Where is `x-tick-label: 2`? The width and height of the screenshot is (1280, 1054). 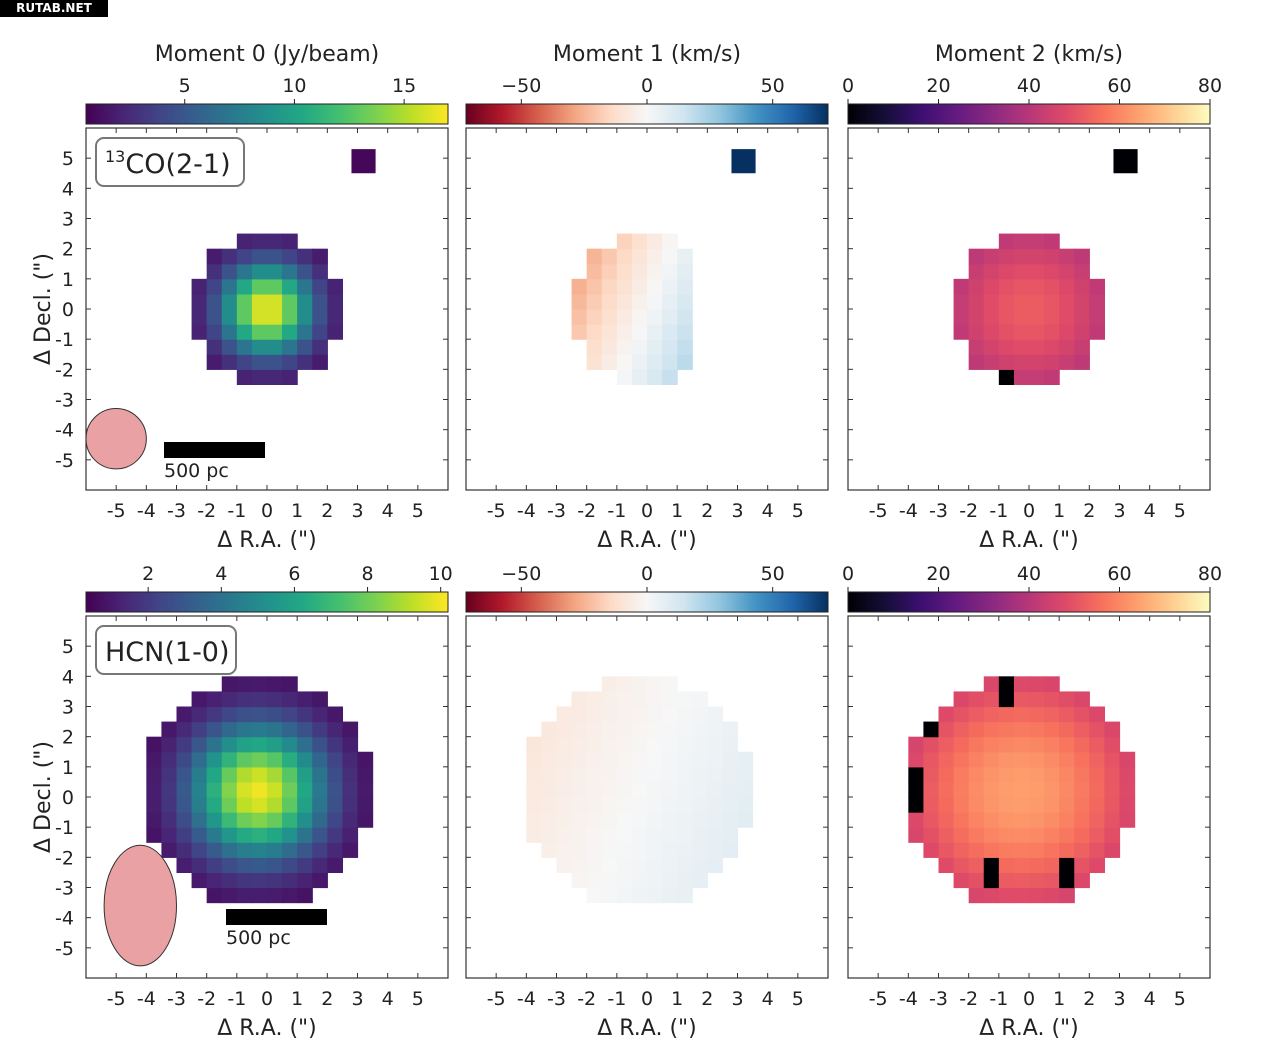
x-tick-label: 2 is located at coordinates (707, 999).